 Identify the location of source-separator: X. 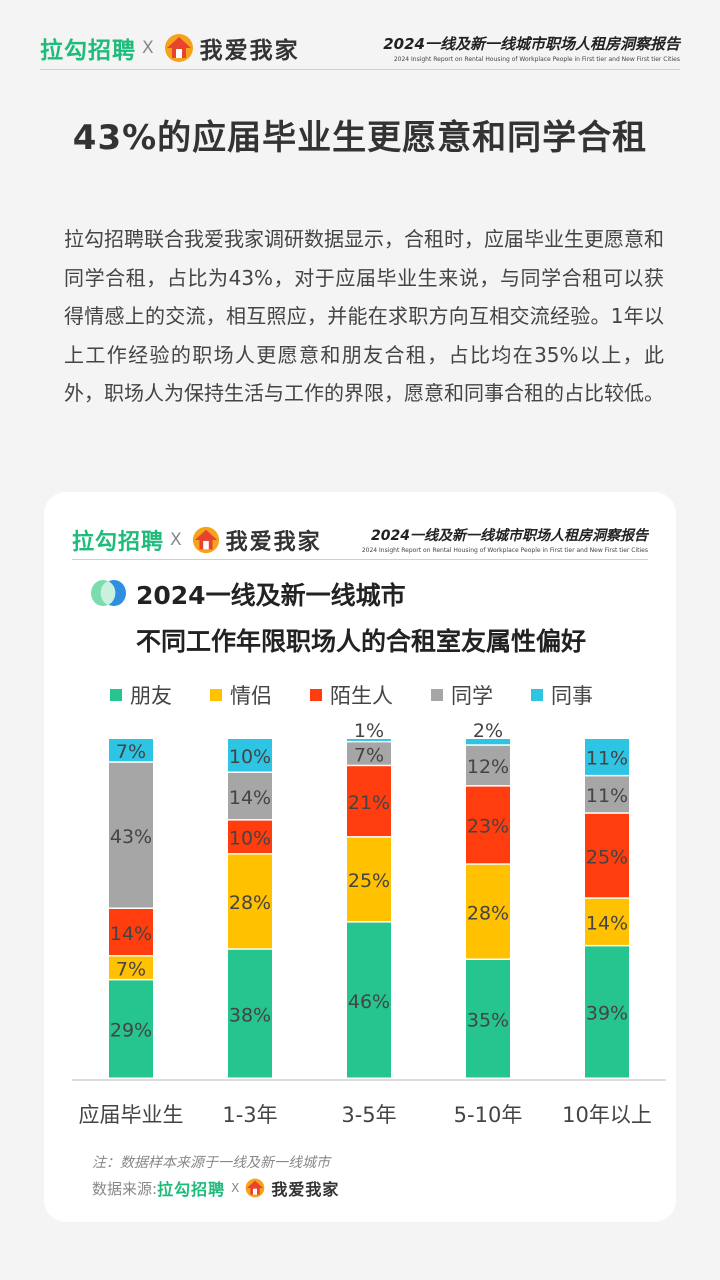
(235, 1188).